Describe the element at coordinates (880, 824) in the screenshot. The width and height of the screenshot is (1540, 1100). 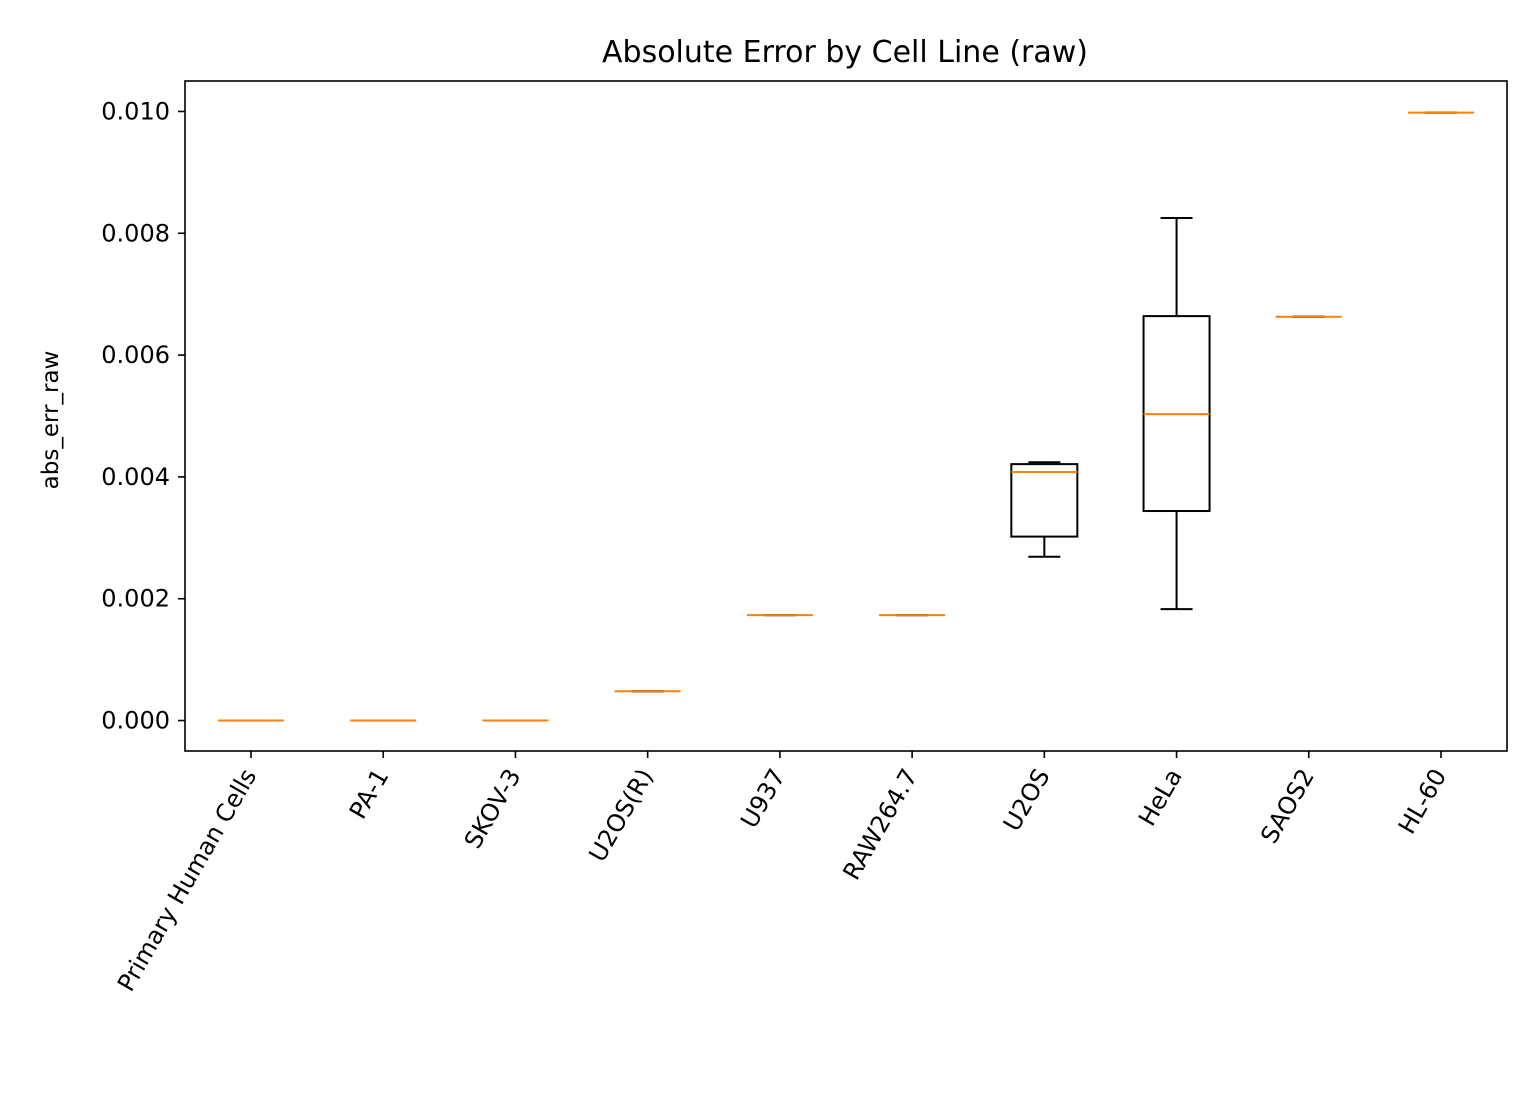
I see `x-tick-label: RAW264.7` at that location.